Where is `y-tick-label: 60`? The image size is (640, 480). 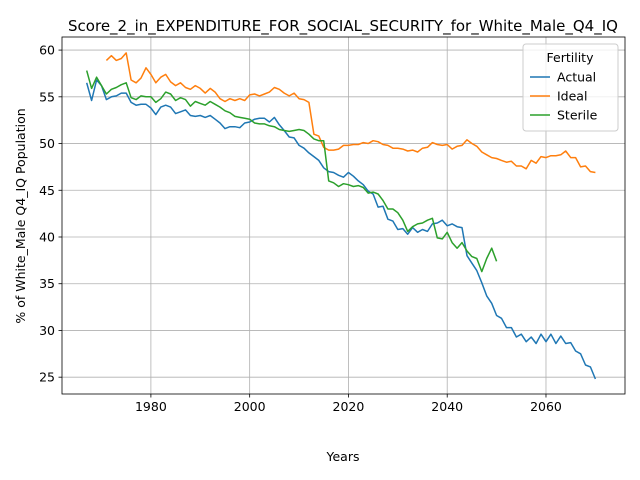
y-tick-label: 60 is located at coordinates (47, 50).